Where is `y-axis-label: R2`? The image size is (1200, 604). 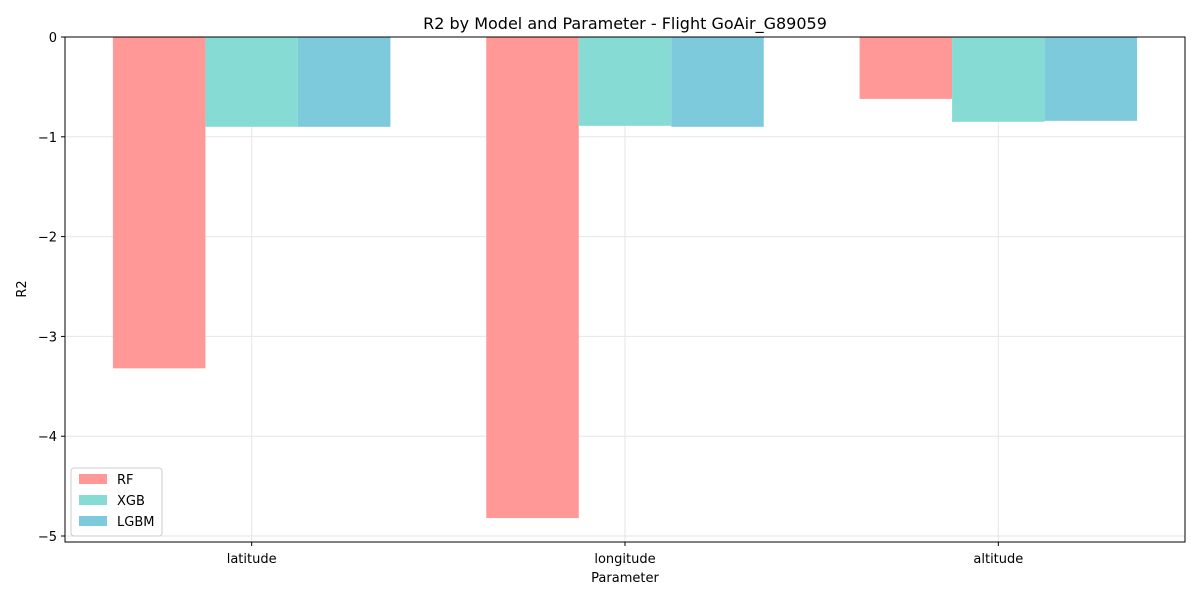 y-axis-label: R2 is located at coordinates (22, 288).